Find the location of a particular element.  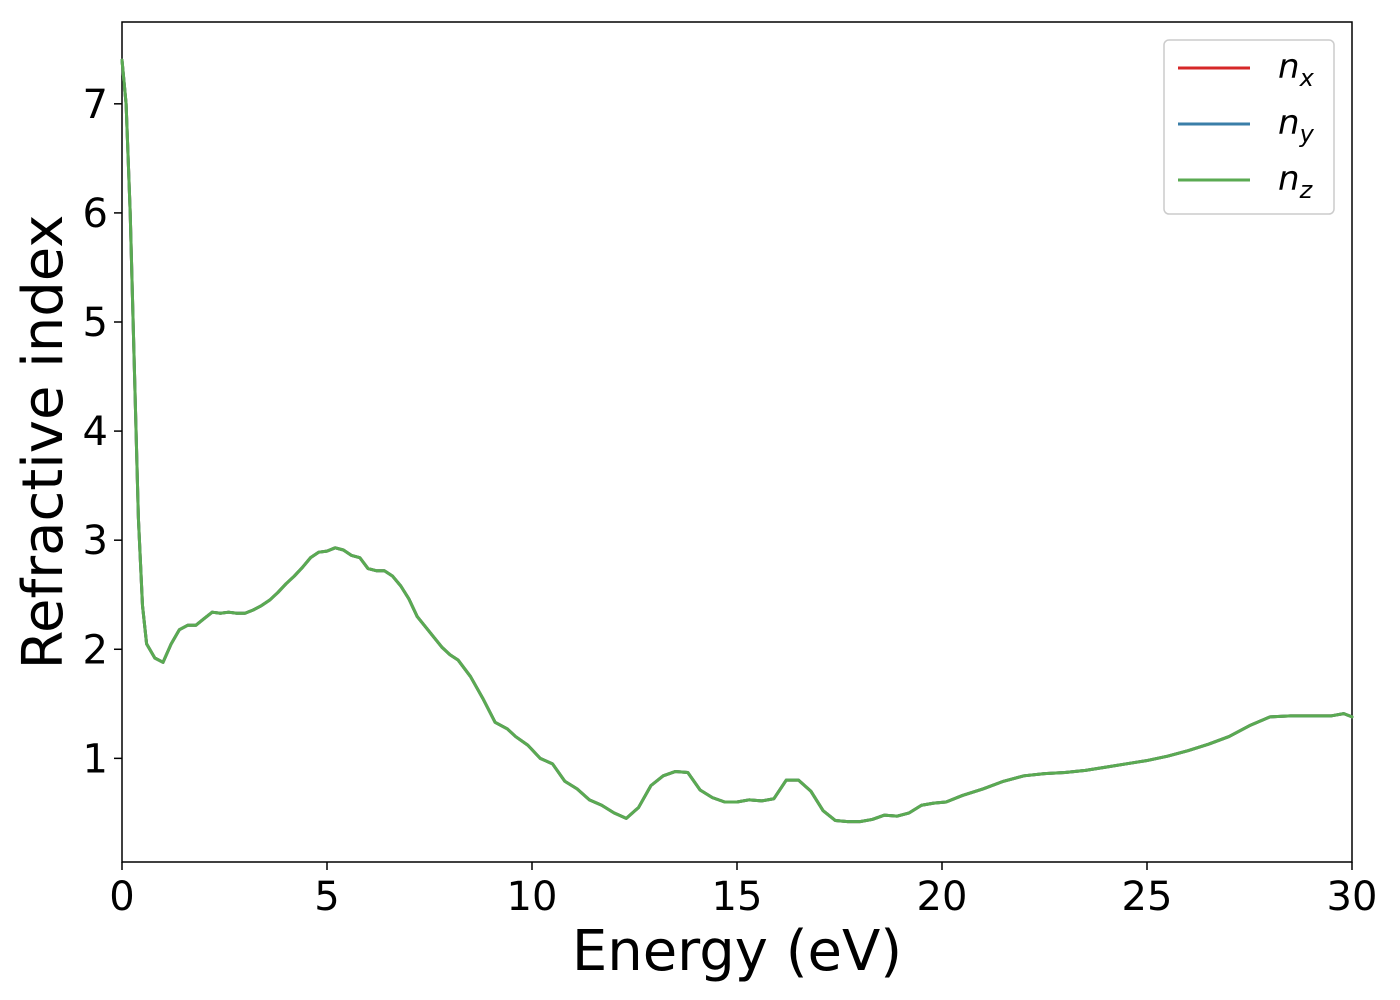

x-tick-label: 20 is located at coordinates (942, 897).